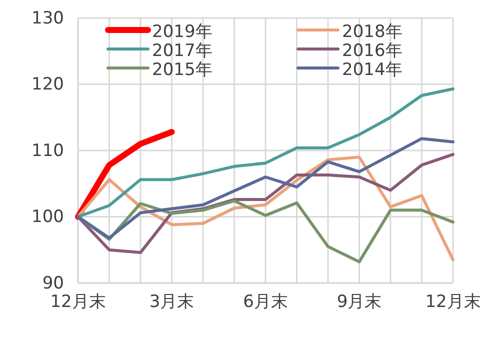  Describe the element at coordinates (48, 84) in the screenshot. I see `y-tick-label: 120` at that location.